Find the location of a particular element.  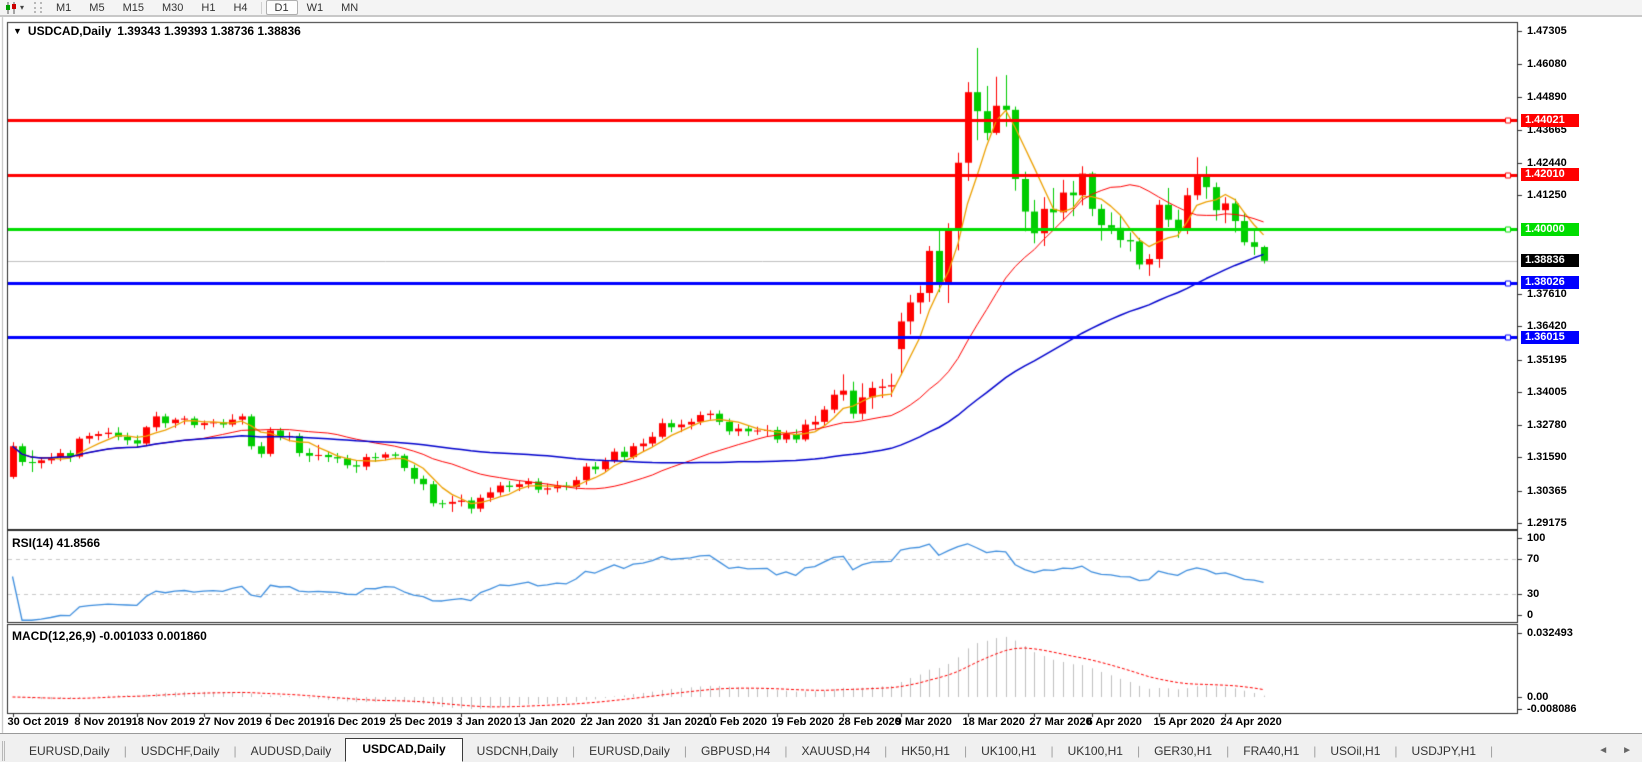

price-tick-label: 1.46080 is located at coordinates (1547, 64).